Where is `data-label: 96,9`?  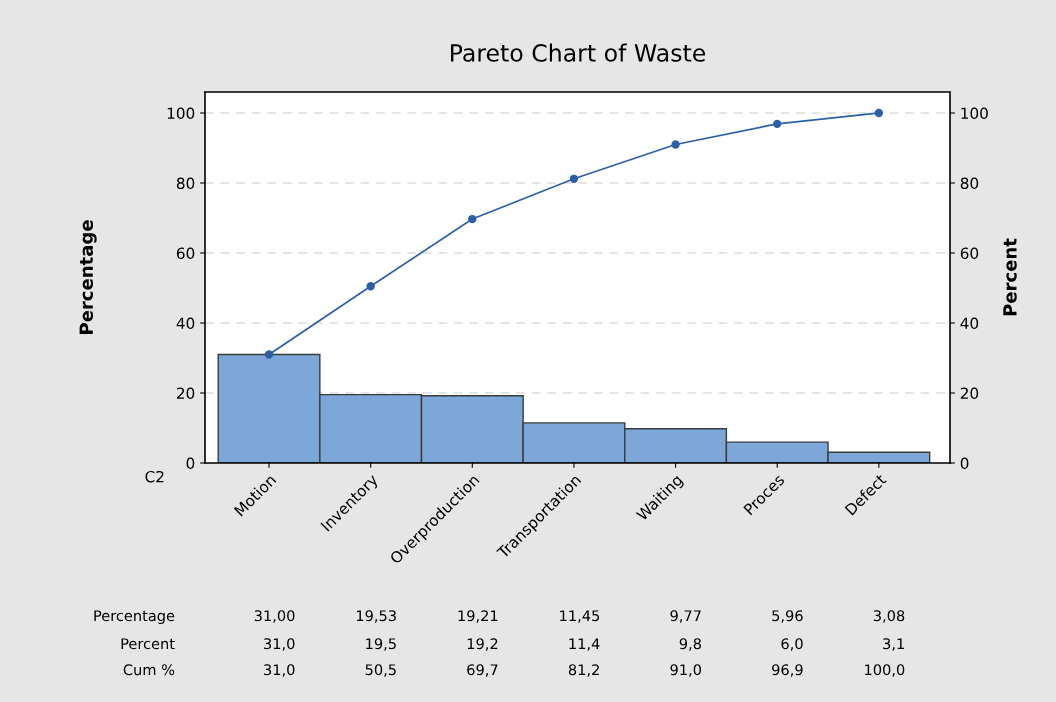 data-label: 96,9 is located at coordinates (787, 670).